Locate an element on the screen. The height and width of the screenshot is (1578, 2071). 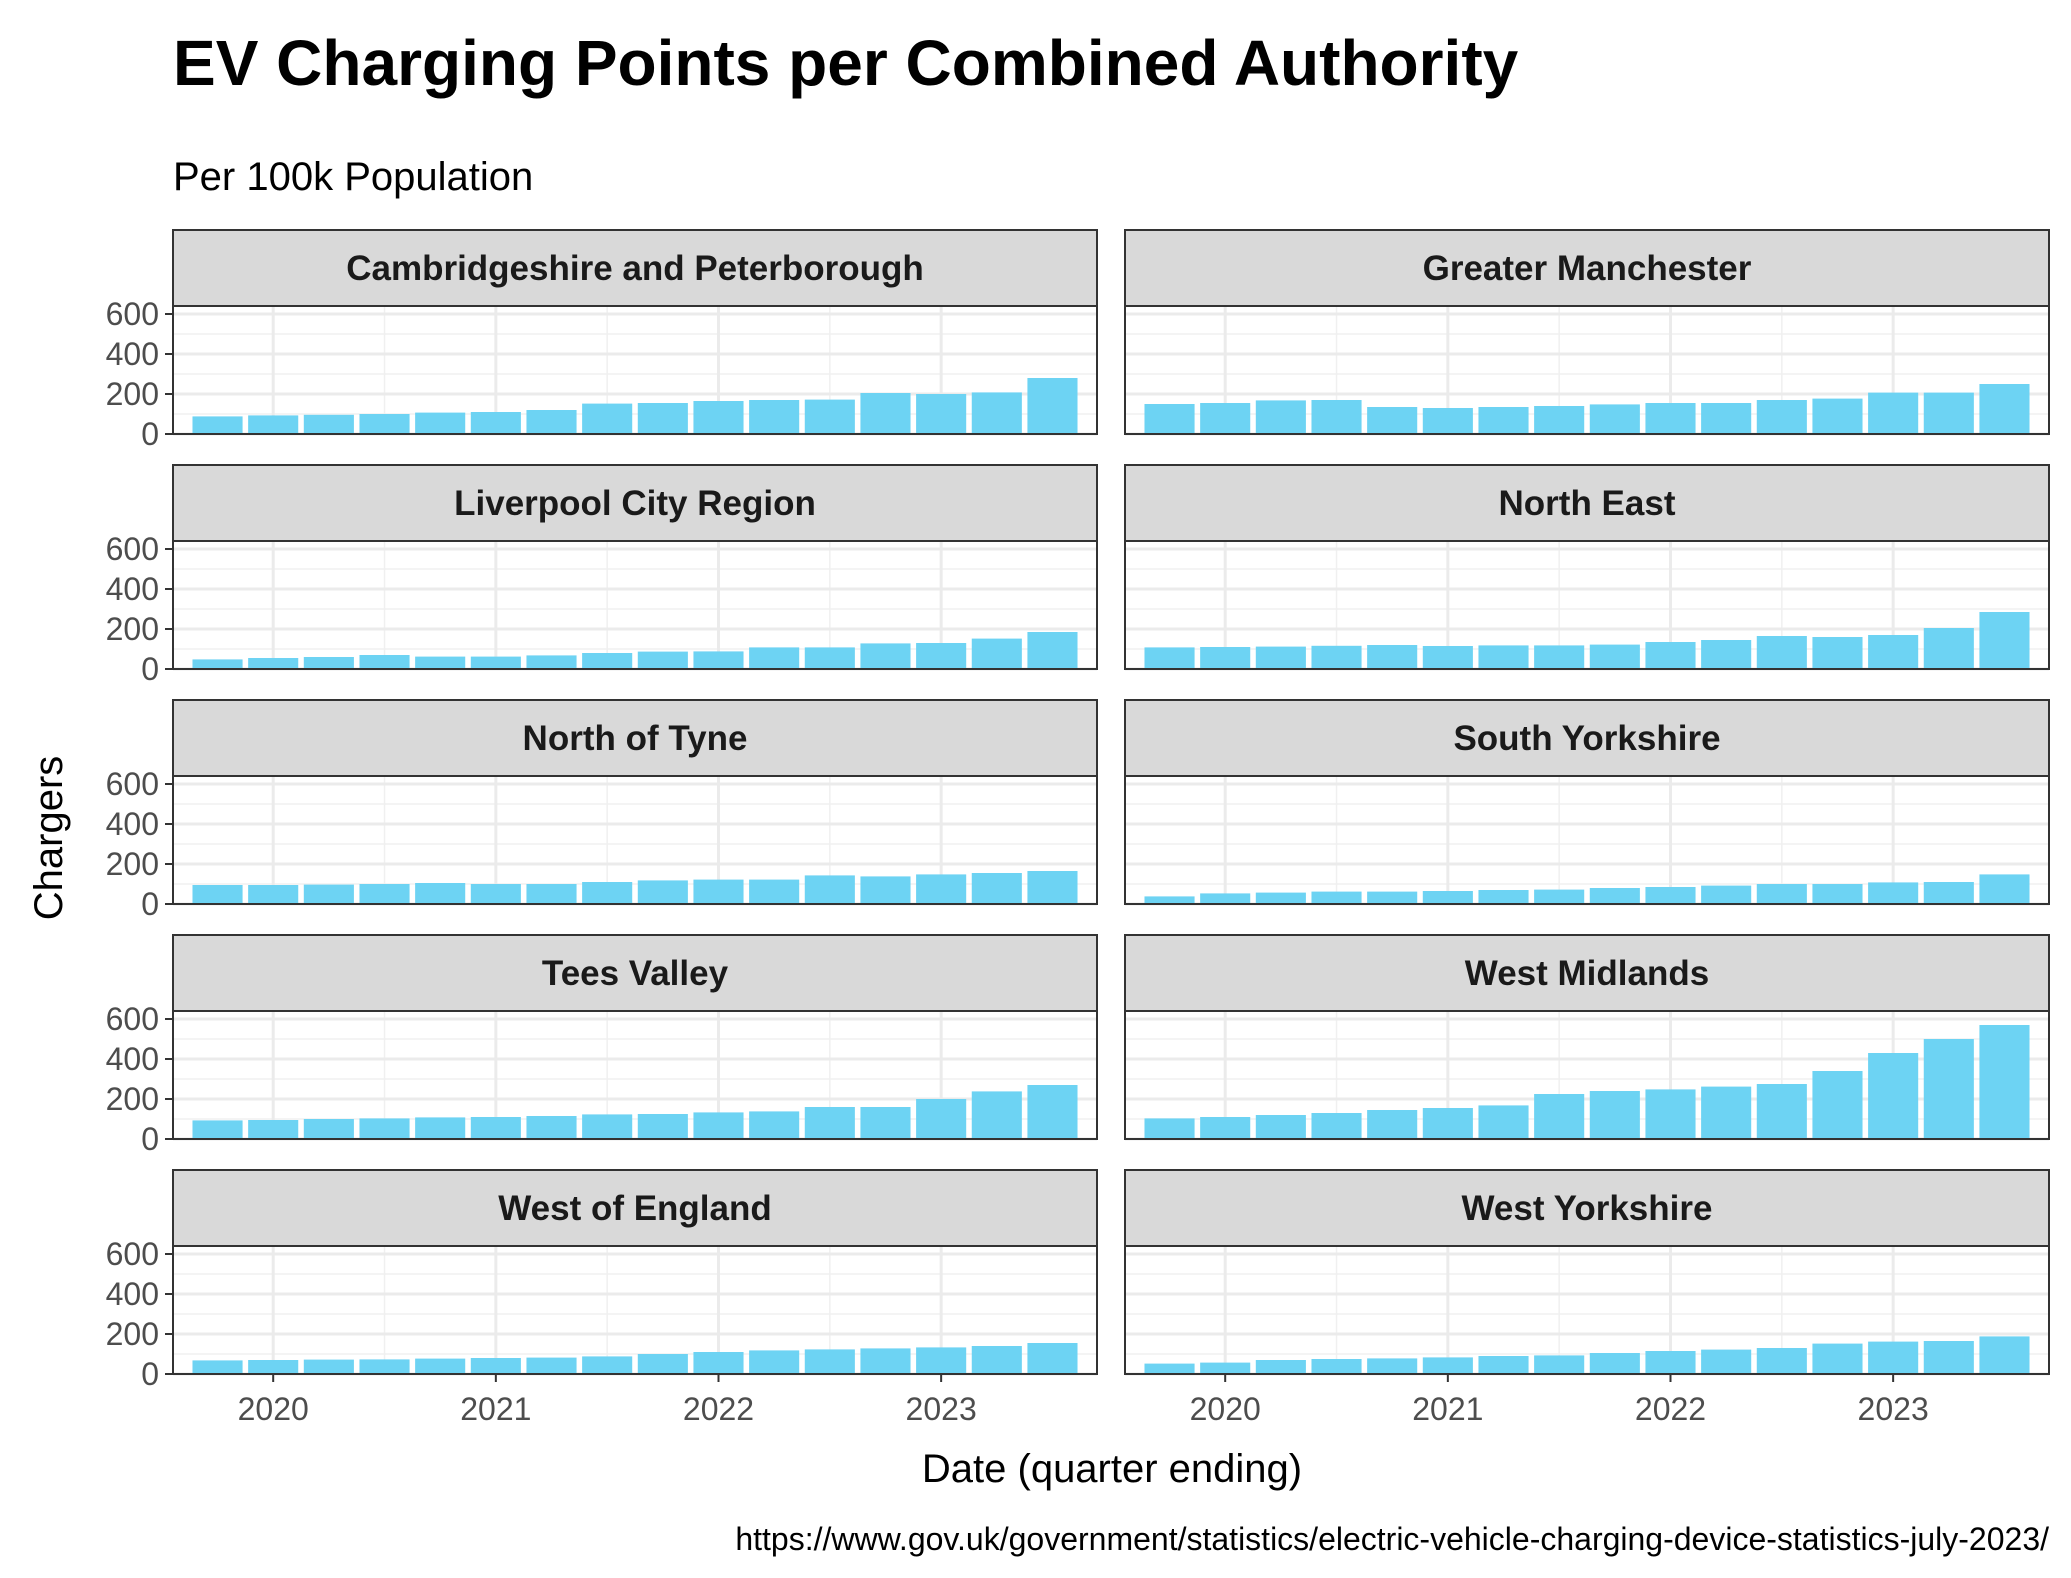
x-tick-label: 2023 is located at coordinates (941, 1409).